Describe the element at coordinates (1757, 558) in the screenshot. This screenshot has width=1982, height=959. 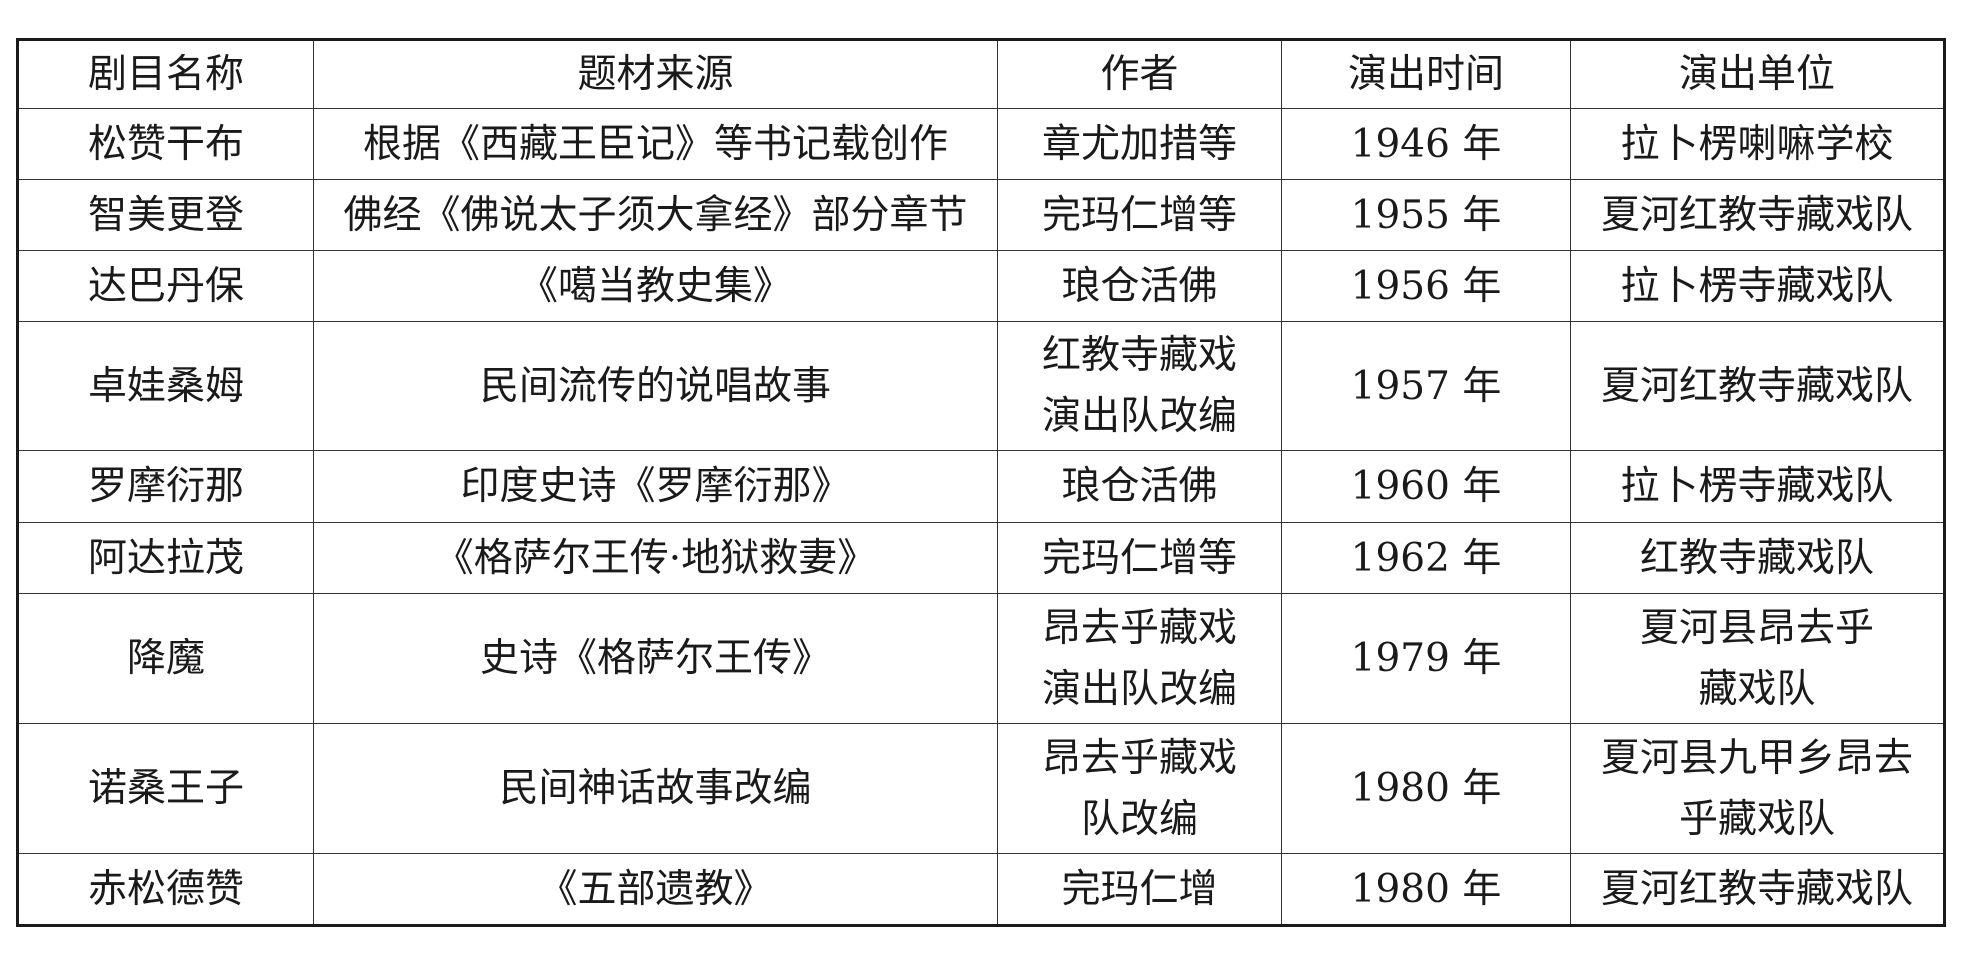
I see `table-cell: 红教寺藏戏队` at that location.